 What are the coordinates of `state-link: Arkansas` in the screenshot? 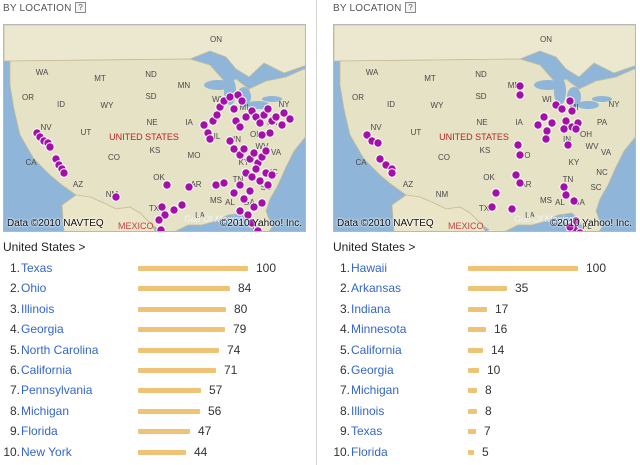 It's located at (376, 288).